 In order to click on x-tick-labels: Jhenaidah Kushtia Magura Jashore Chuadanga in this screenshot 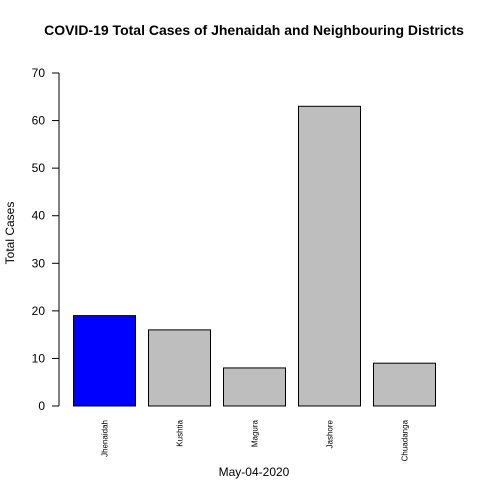, I will do `click(255, 440)`.